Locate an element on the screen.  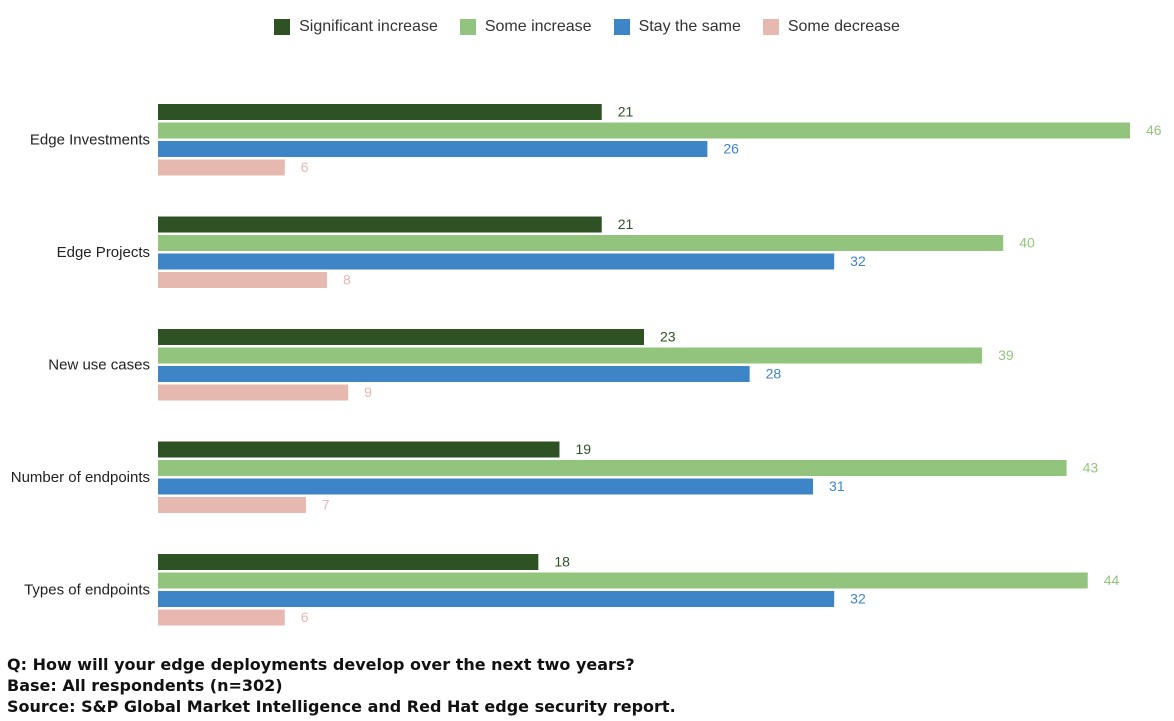
data-label: 28 is located at coordinates (774, 374).